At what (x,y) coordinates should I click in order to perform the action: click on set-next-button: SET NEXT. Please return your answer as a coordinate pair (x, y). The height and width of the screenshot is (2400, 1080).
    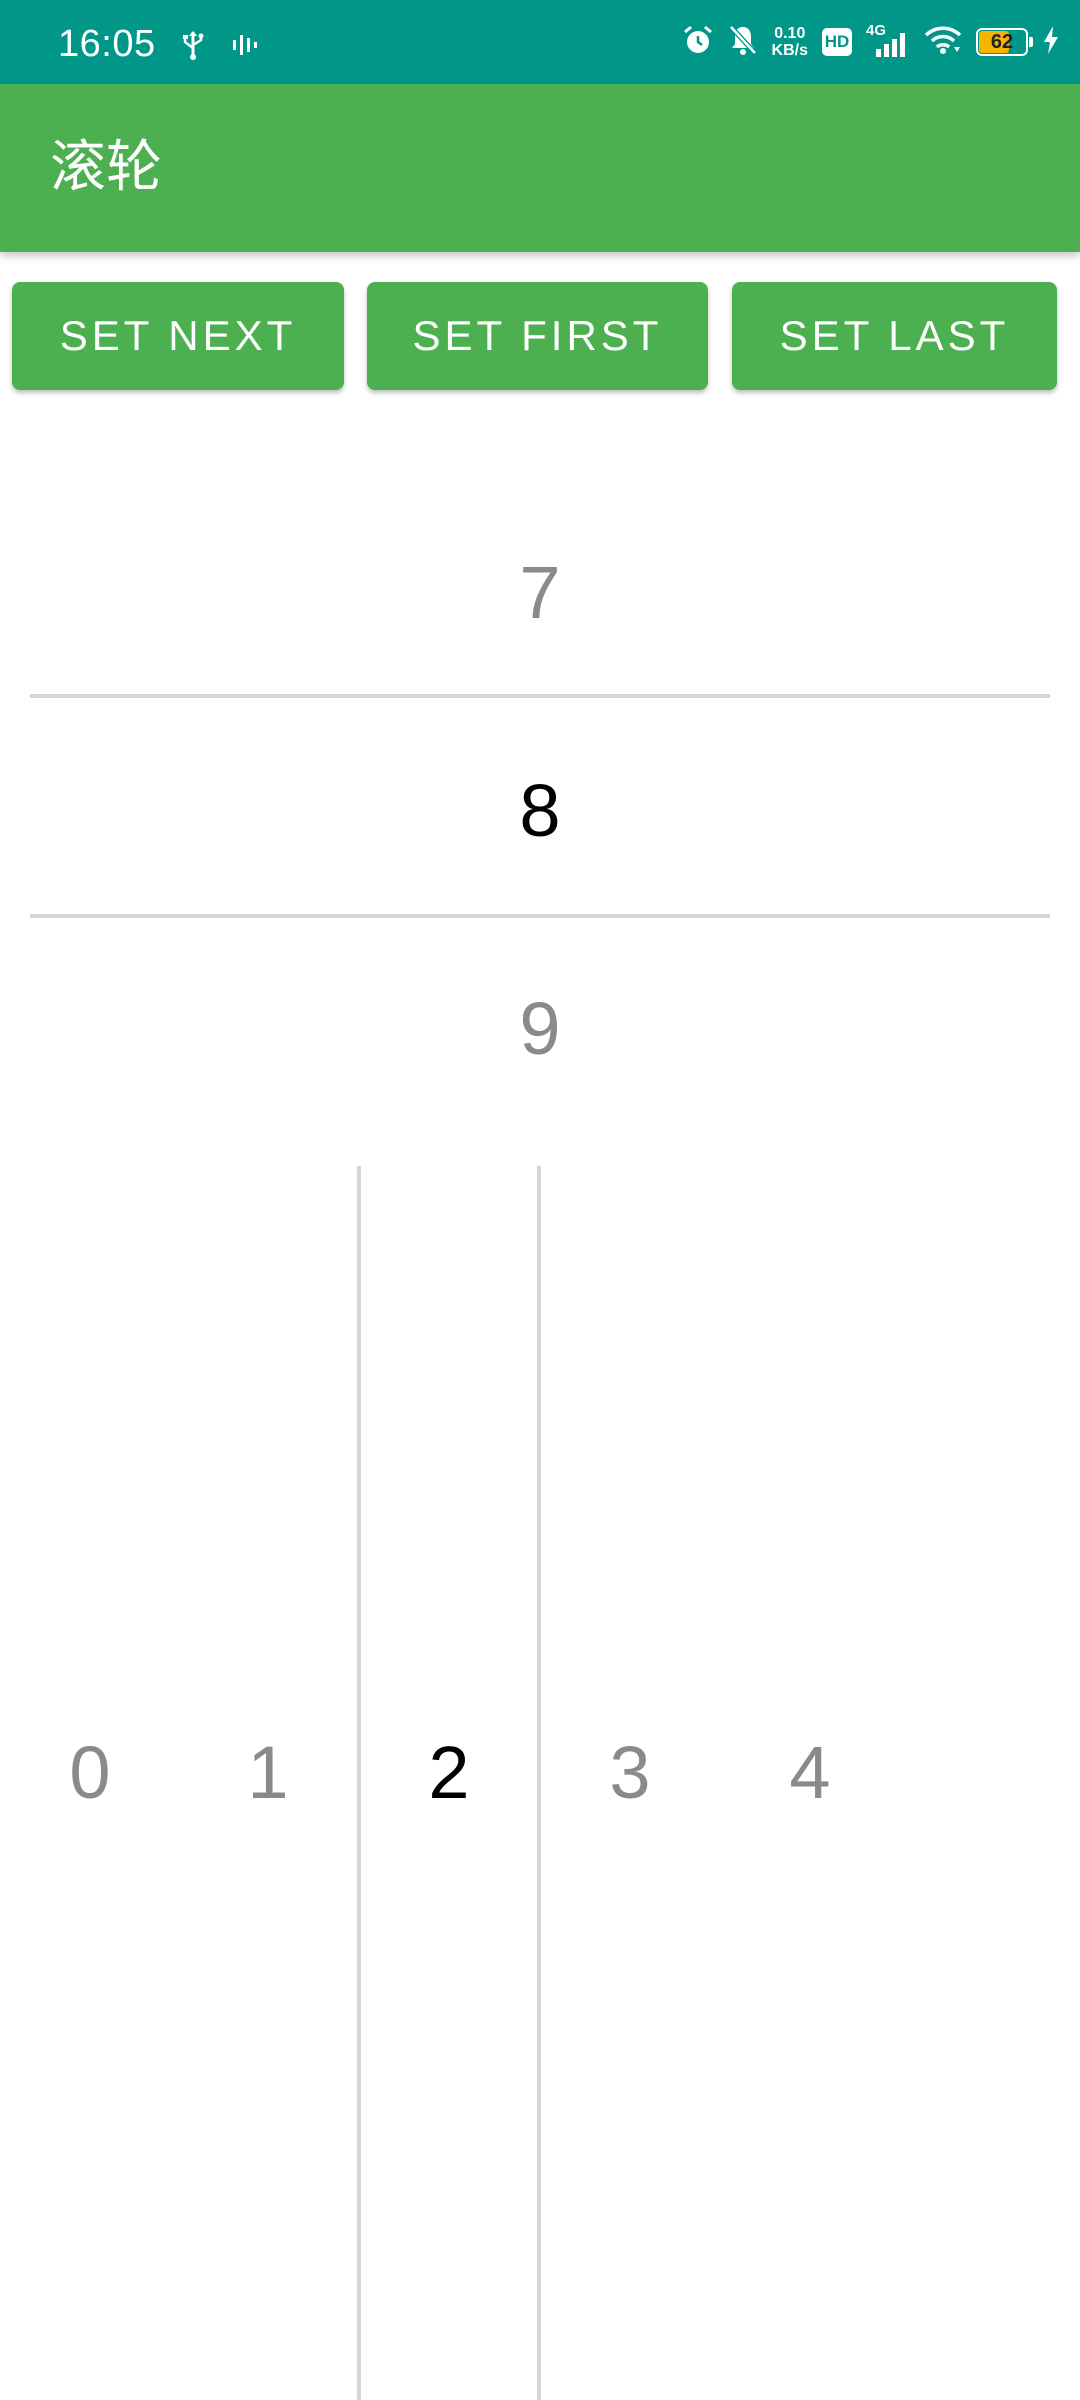
    Looking at the image, I should click on (178, 336).